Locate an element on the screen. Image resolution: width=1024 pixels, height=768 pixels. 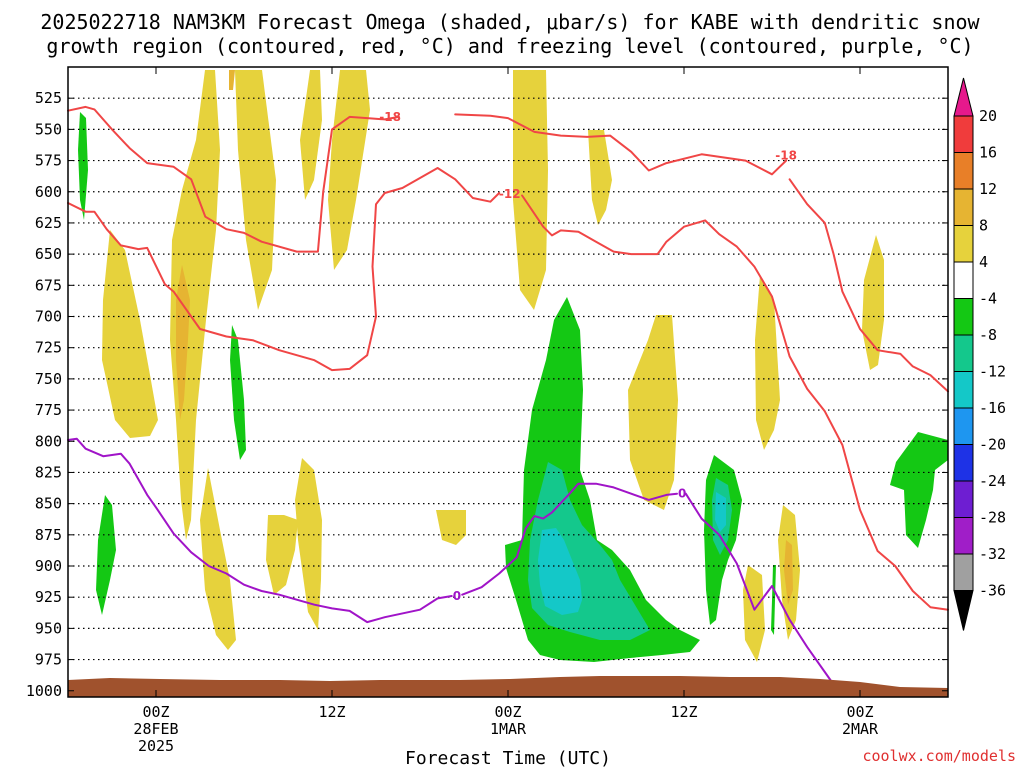
colorbar-under-arrow is located at coordinates (963, 610).